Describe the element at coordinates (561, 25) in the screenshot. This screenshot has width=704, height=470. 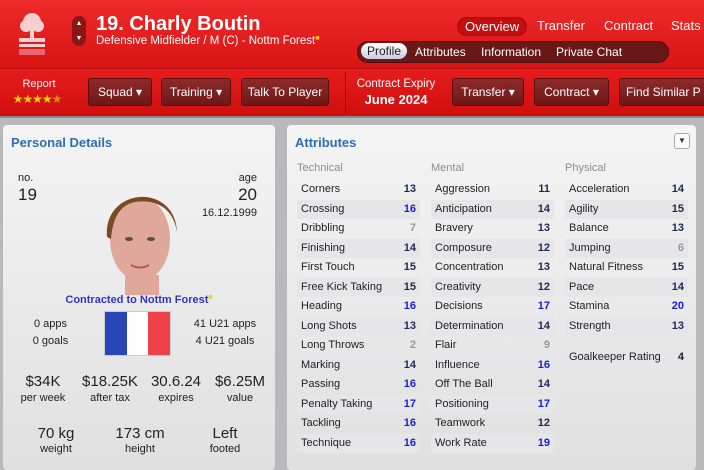
I see `tab-transfer: Transfer` at that location.